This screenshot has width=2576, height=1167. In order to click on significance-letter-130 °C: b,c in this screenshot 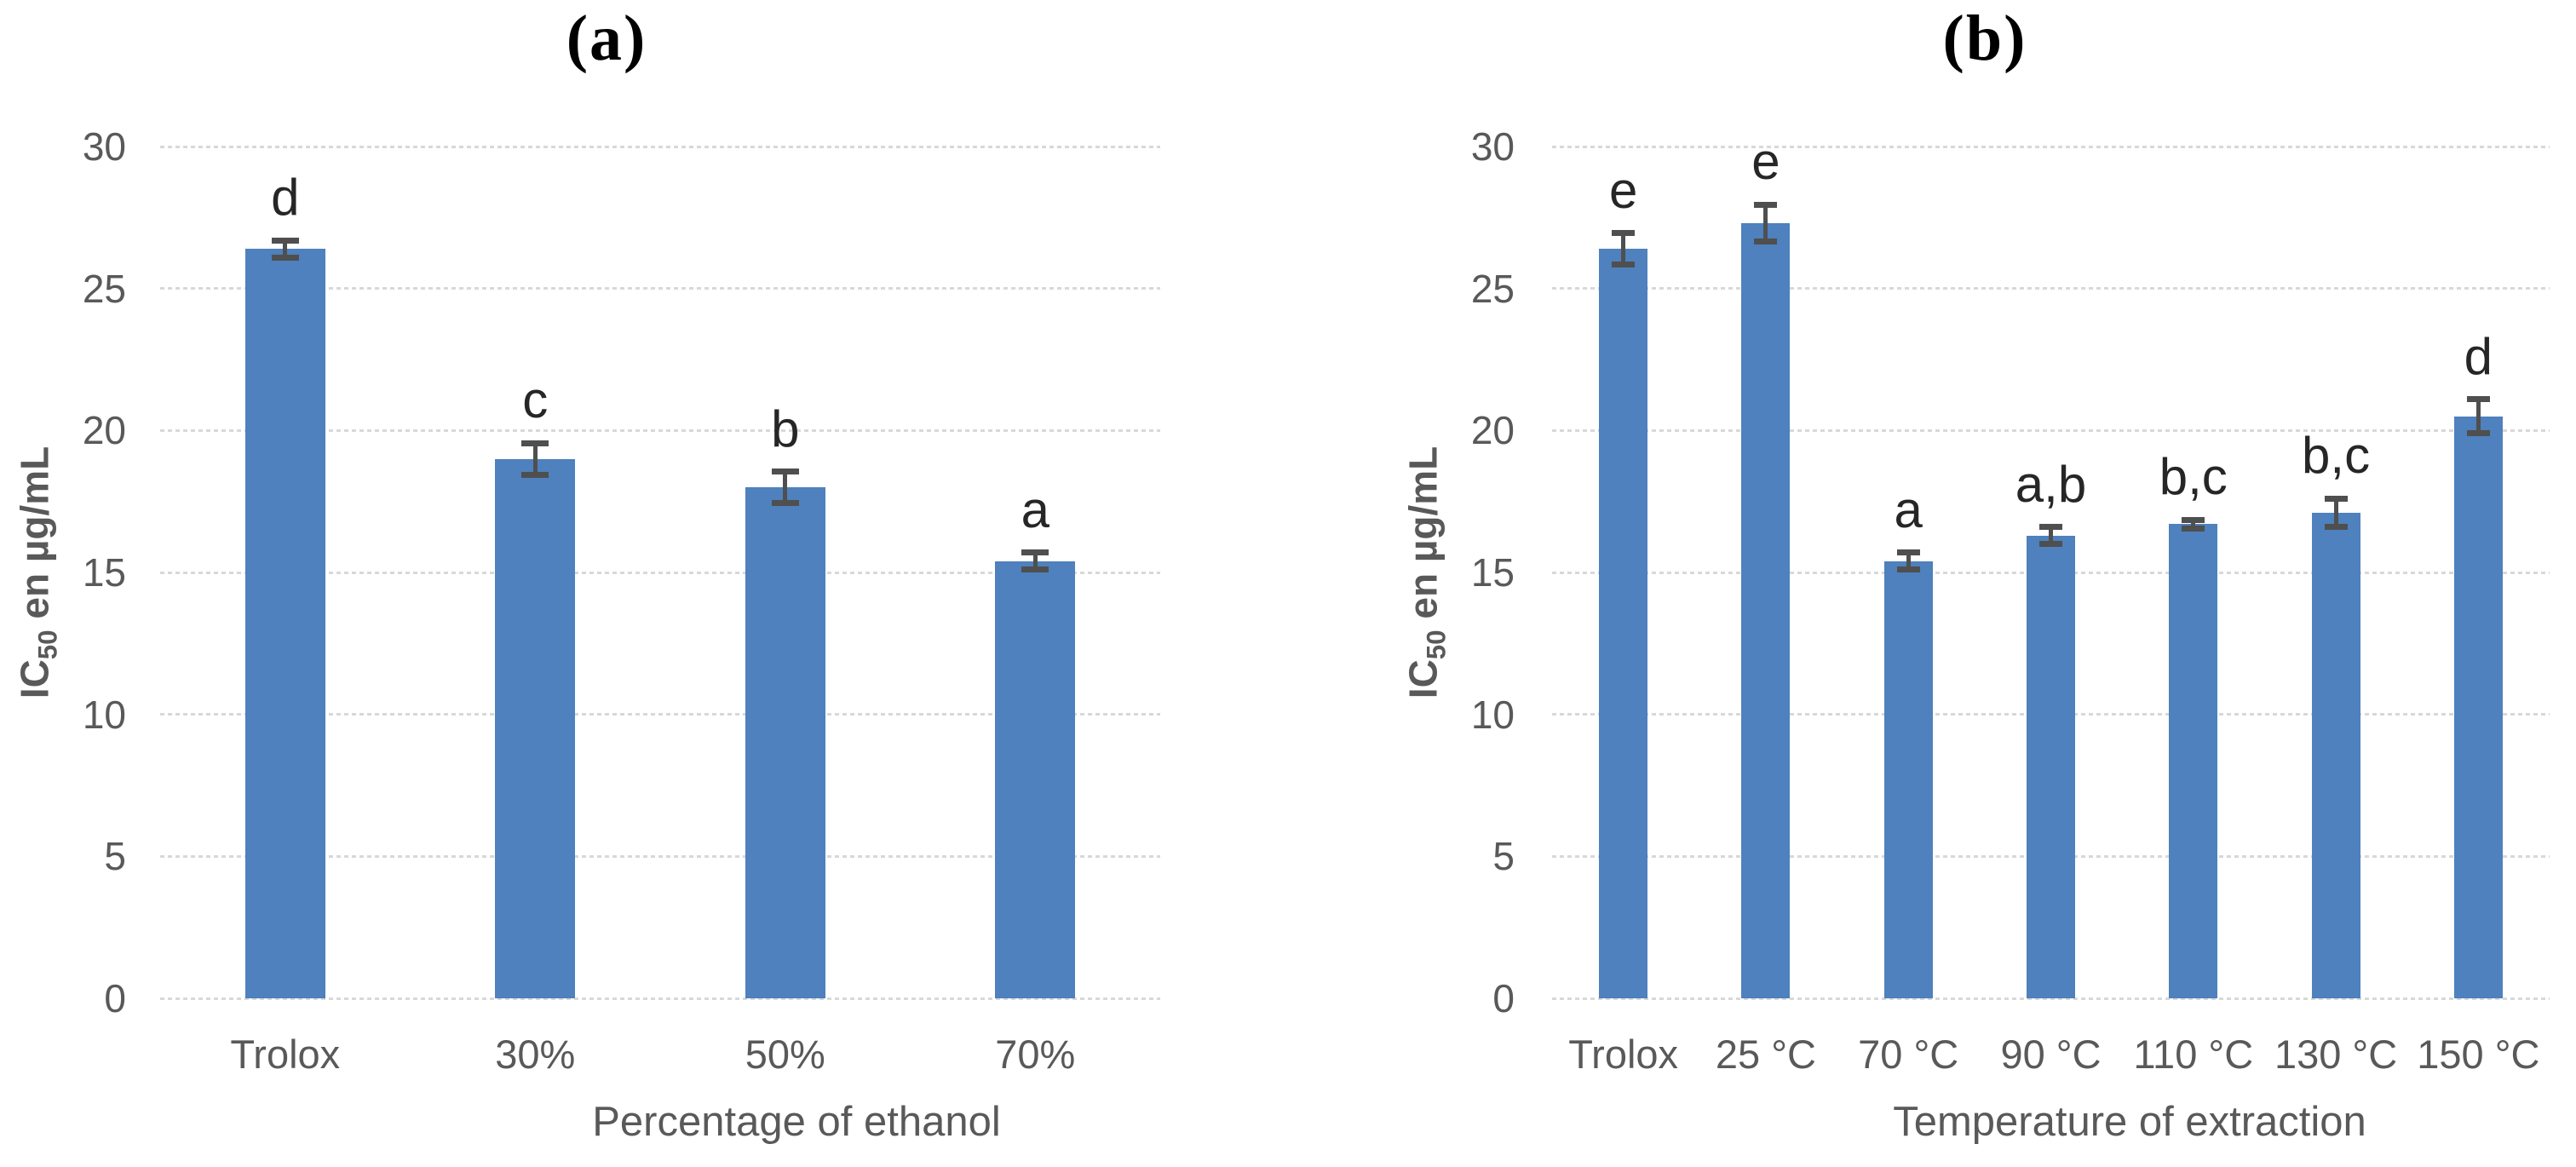, I will do `click(2337, 456)`.